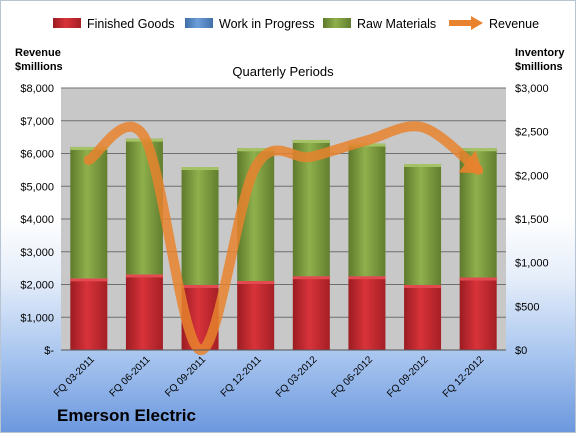  What do you see at coordinates (540, 53) in the screenshot?
I see `right-axis-title-line-1: Inventory` at bounding box center [540, 53].